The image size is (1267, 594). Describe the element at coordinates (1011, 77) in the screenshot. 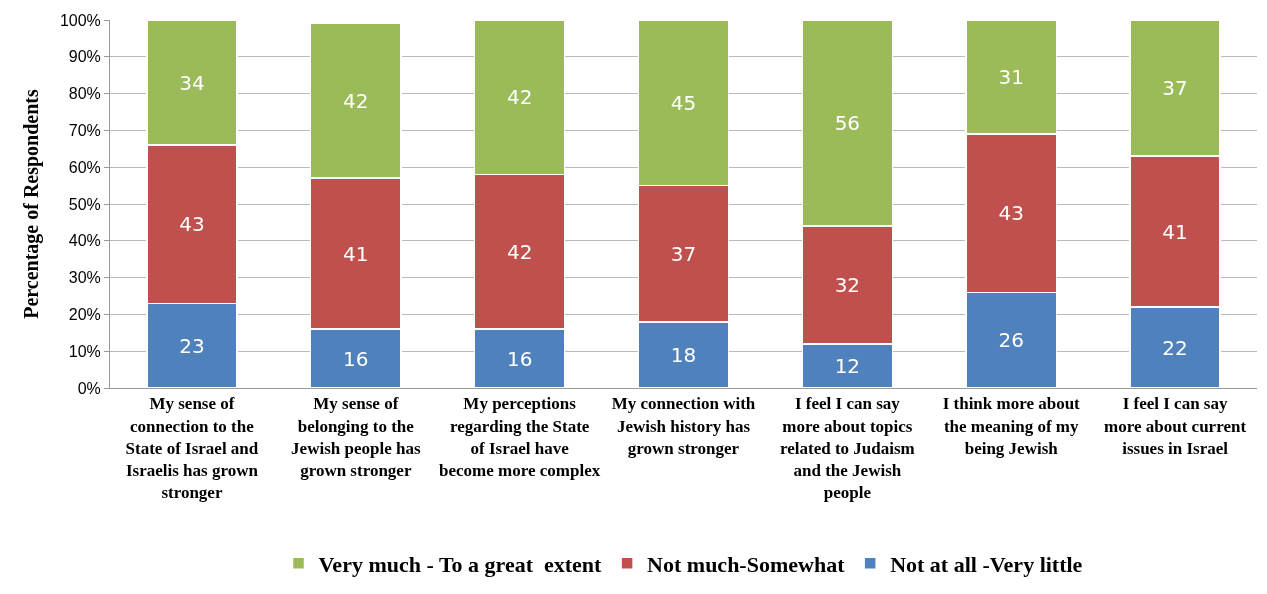

I see `data-label: 31` at that location.